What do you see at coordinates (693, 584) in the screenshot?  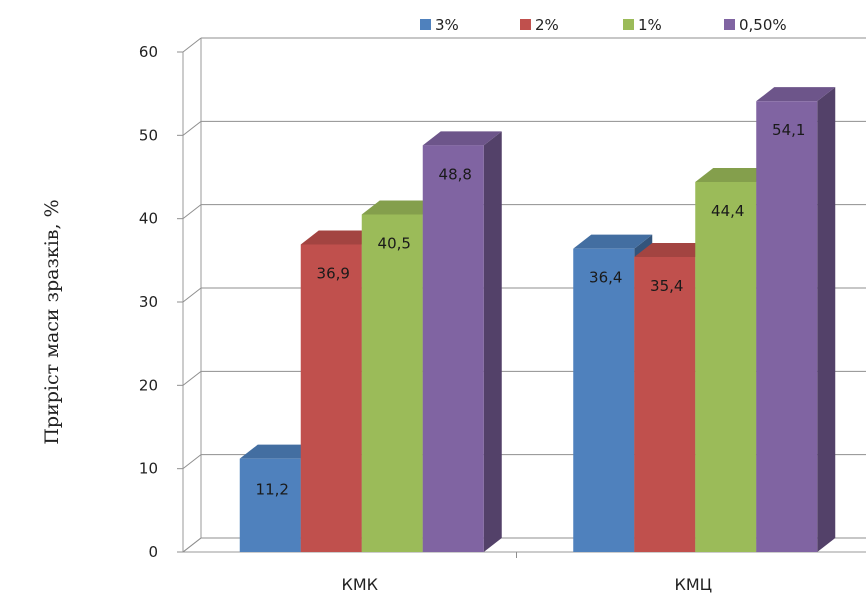 I see `x-category-label: КМЦ` at bounding box center [693, 584].